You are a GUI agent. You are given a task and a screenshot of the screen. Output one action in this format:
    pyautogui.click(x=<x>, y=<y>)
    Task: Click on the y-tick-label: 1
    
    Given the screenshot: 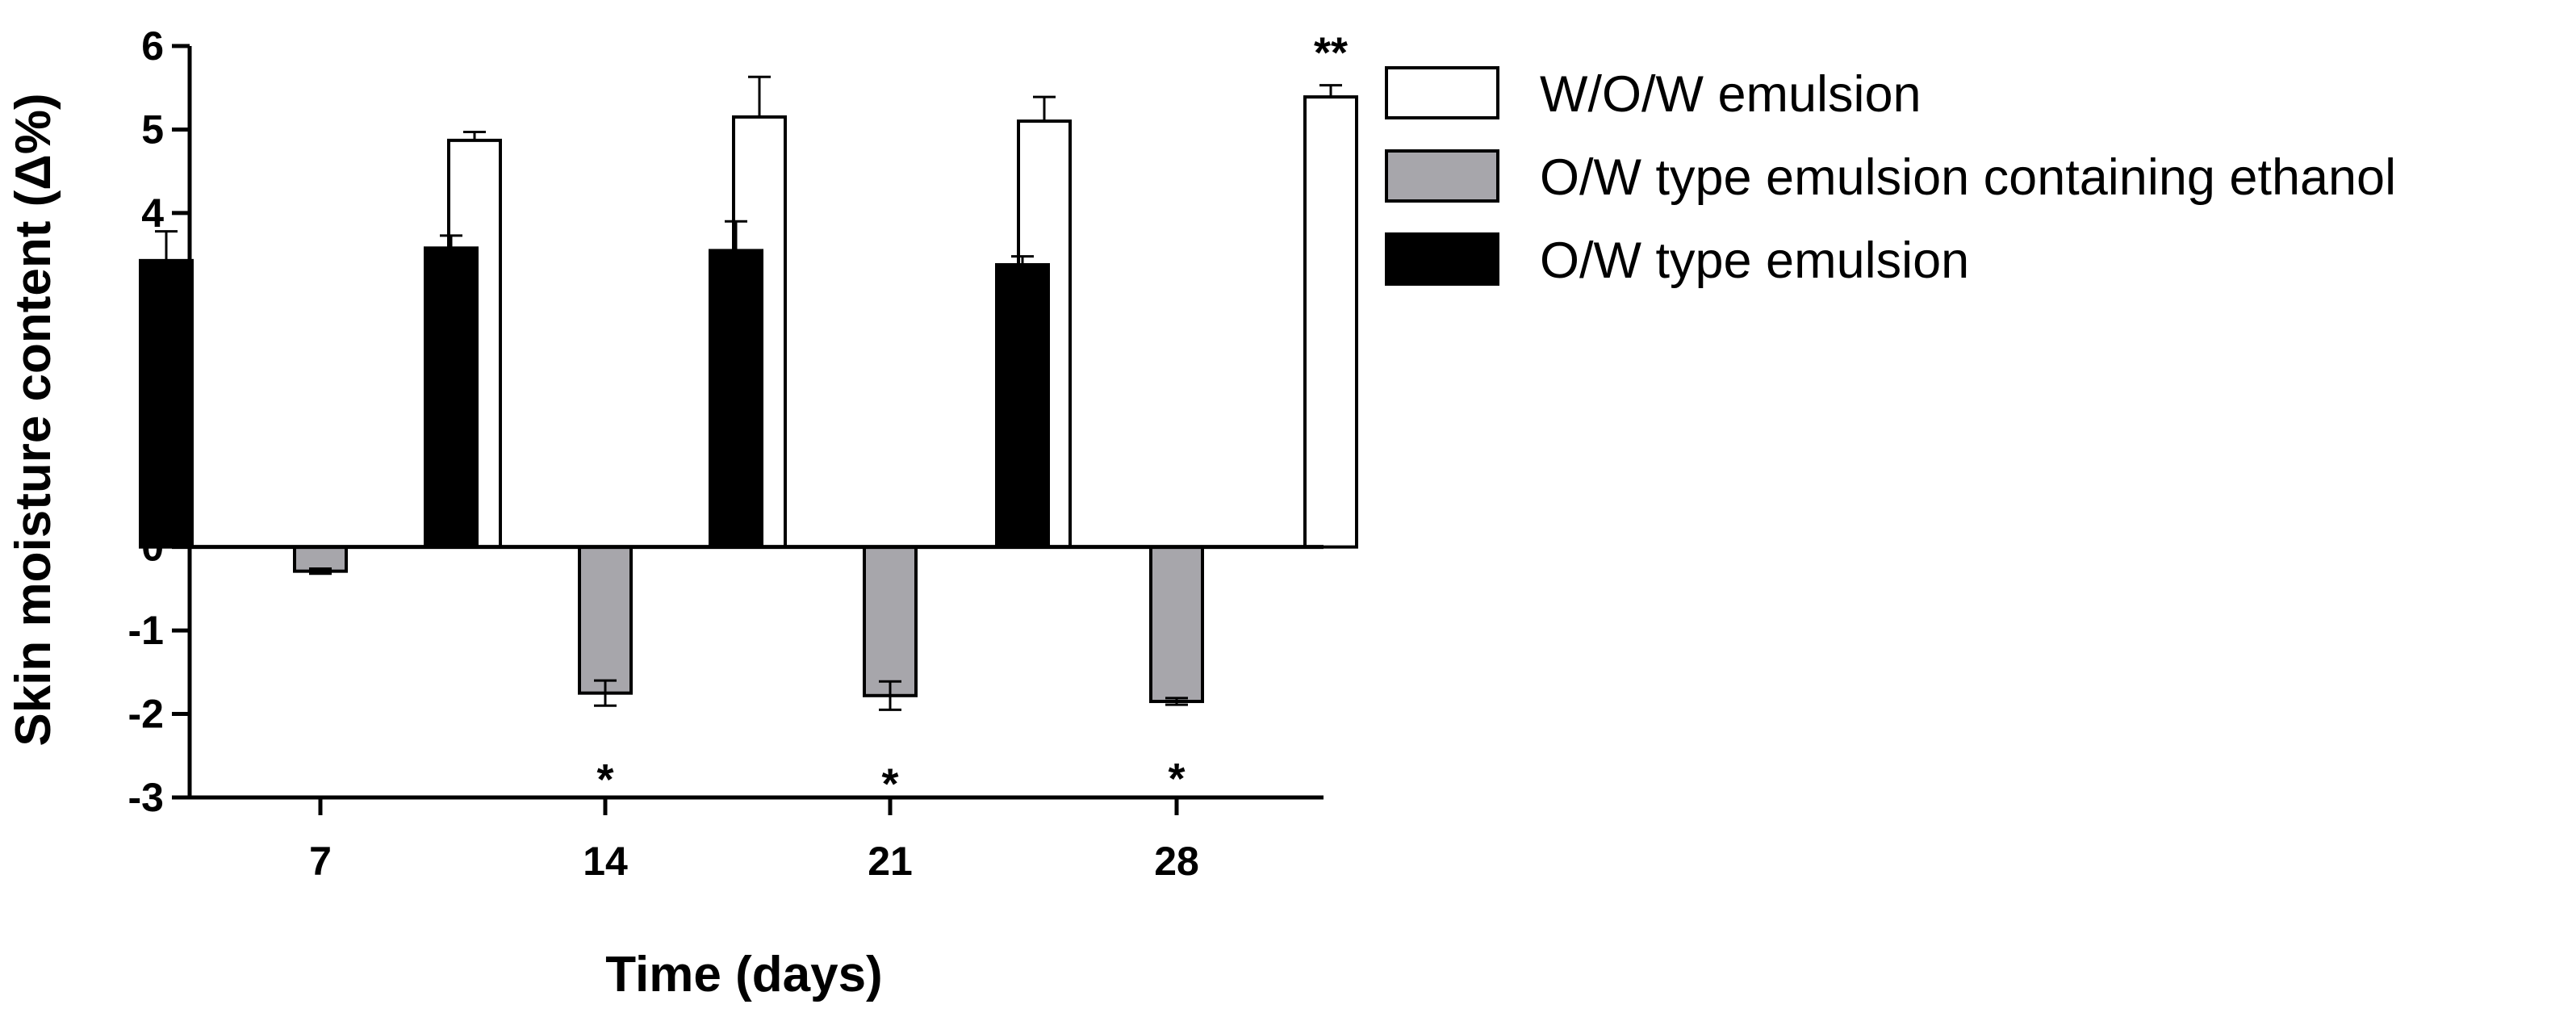 What is the action you would take?
    pyautogui.click(x=152, y=463)
    